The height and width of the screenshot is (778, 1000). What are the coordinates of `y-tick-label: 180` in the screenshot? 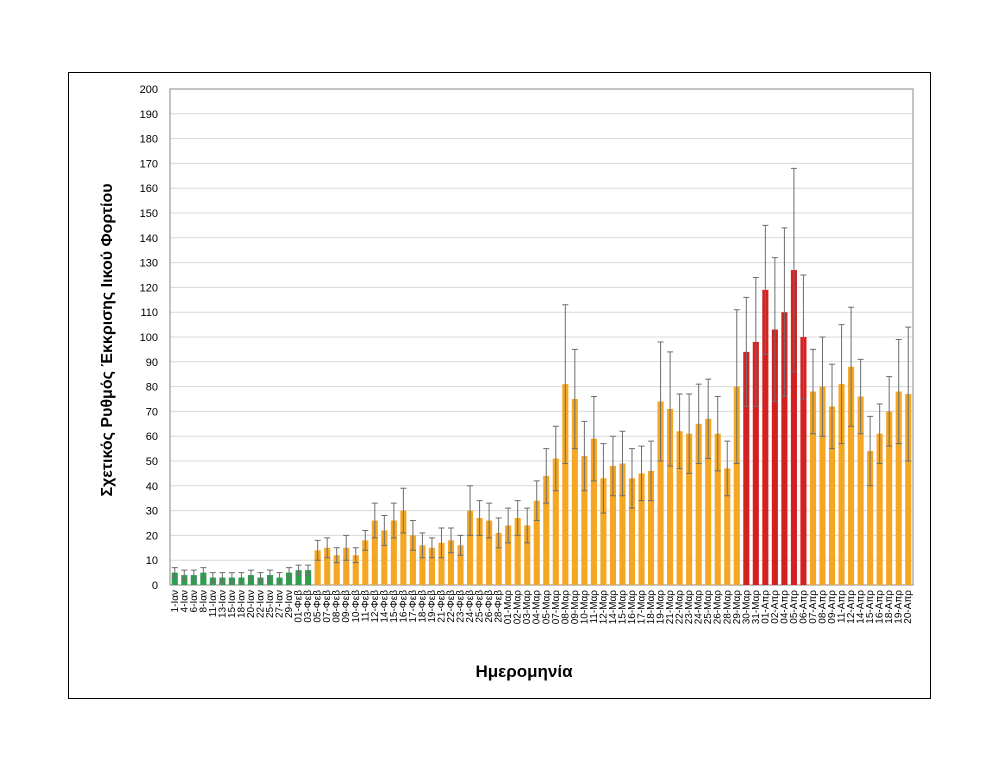 It's located at (149, 140).